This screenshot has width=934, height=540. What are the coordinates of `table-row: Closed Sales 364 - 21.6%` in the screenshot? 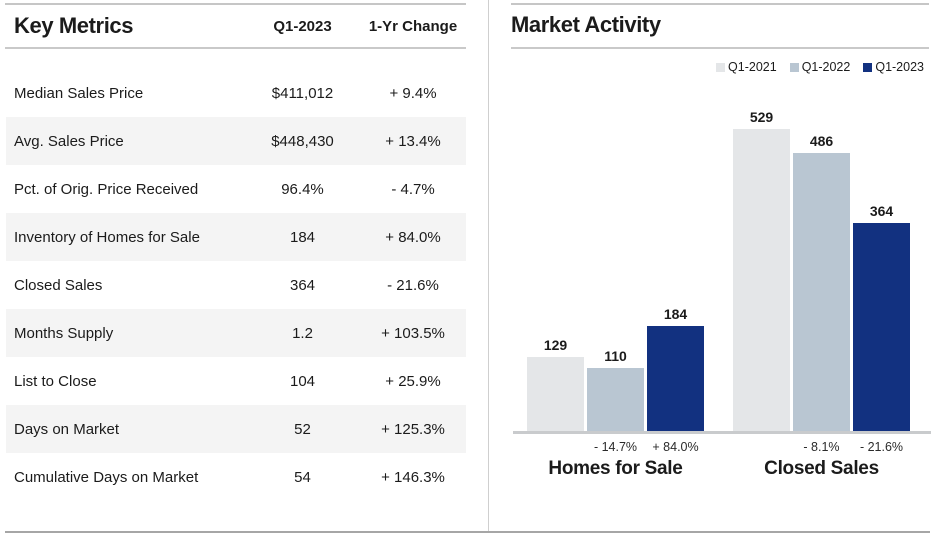 It's located at (236, 285).